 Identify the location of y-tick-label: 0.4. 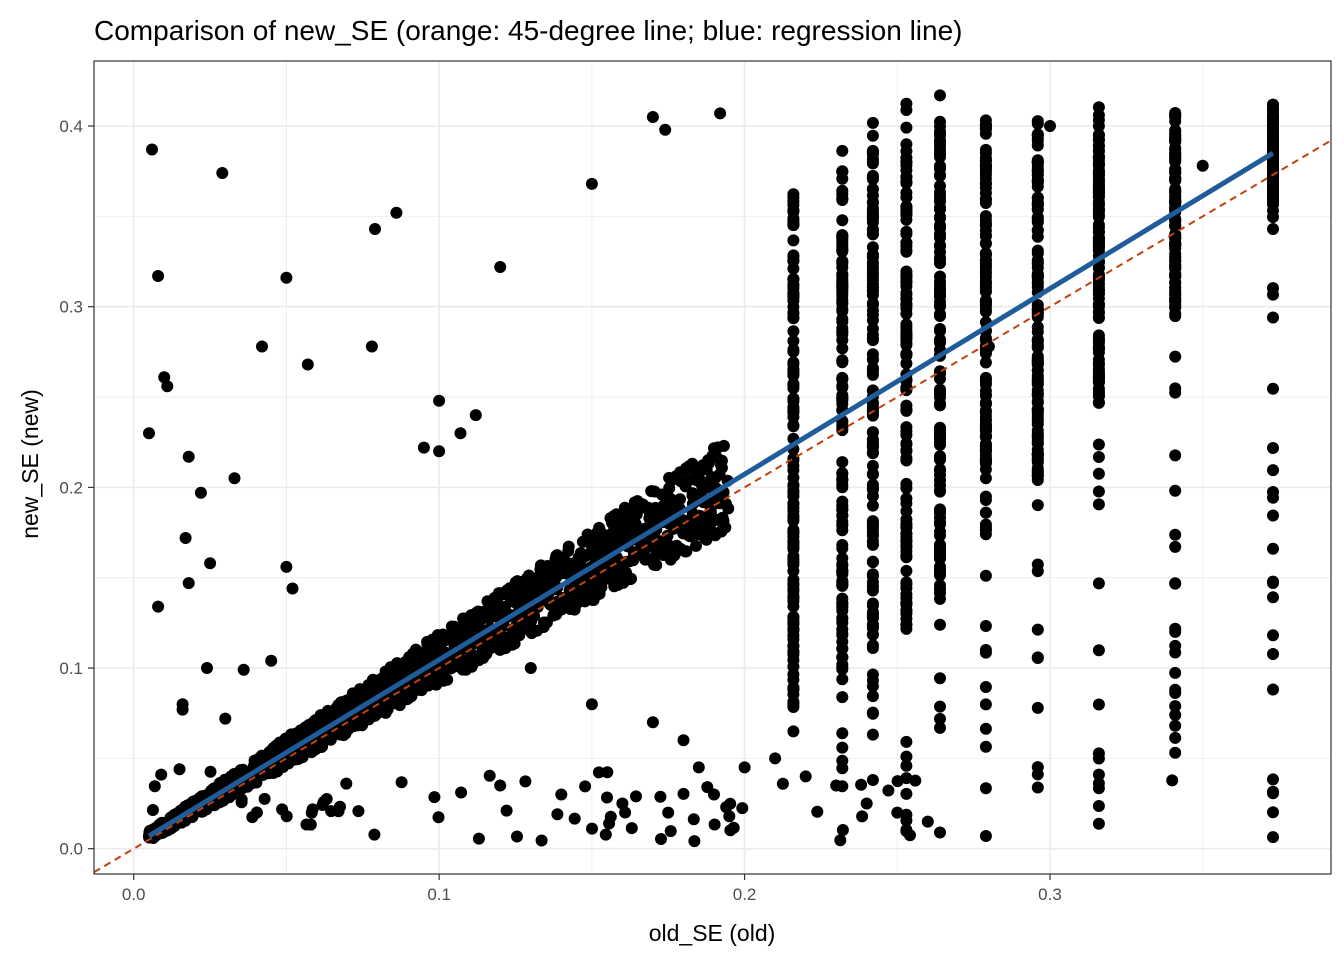
(71, 126).